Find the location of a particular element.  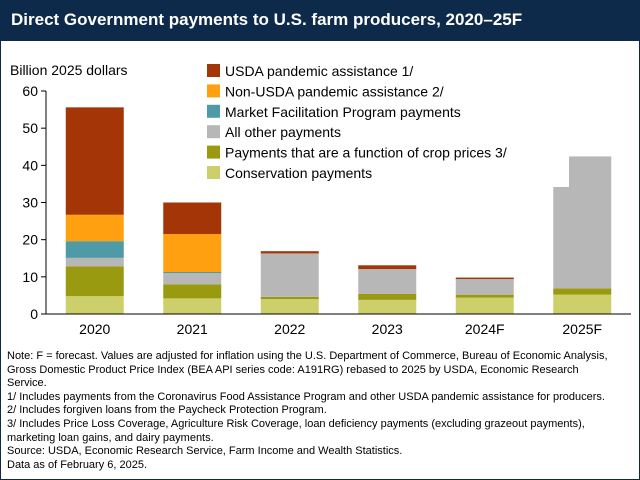

legend-entry: Conservation payments is located at coordinates (298, 173).